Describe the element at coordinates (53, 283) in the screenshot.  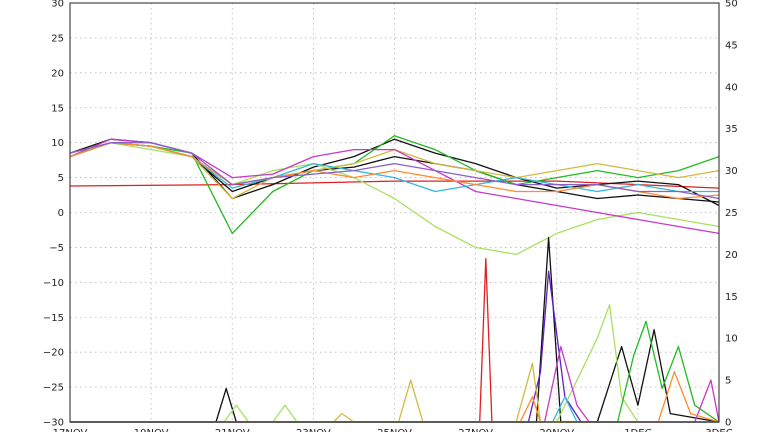
I see `y-left-tick-label: −10` at that location.